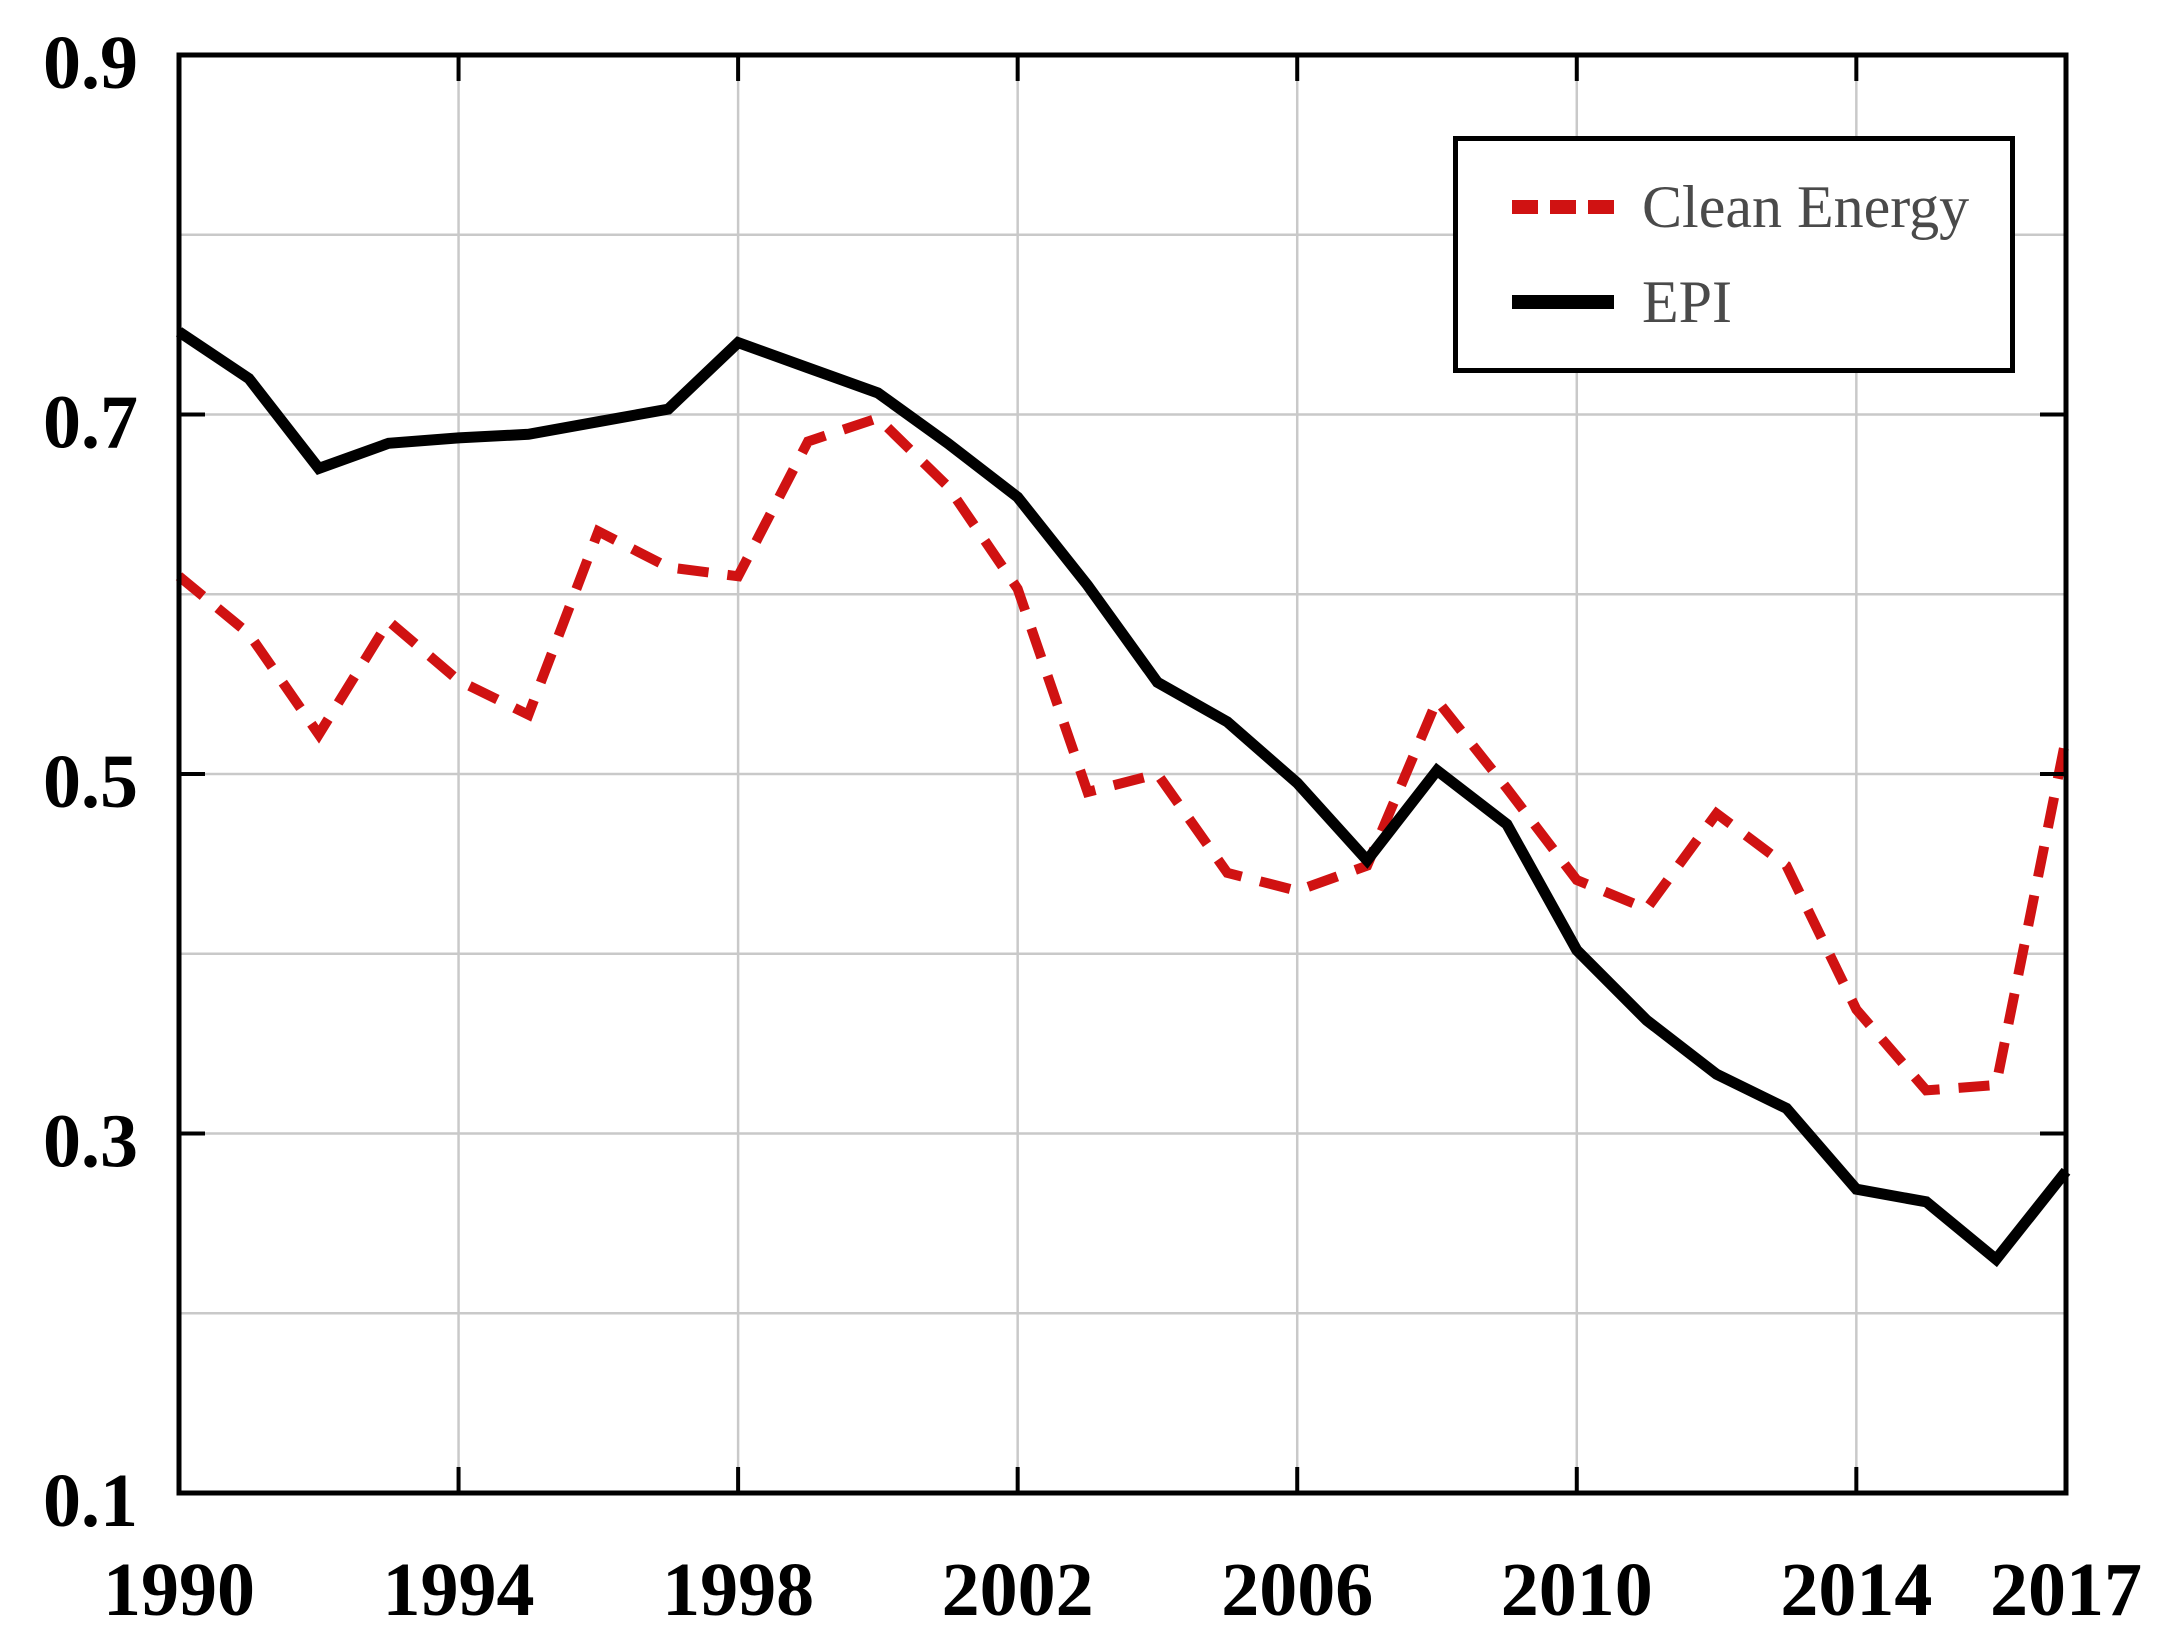 Image resolution: width=2174 pixels, height=1650 pixels. I want to click on x-tick-label: 2010, so click(1577, 1590).